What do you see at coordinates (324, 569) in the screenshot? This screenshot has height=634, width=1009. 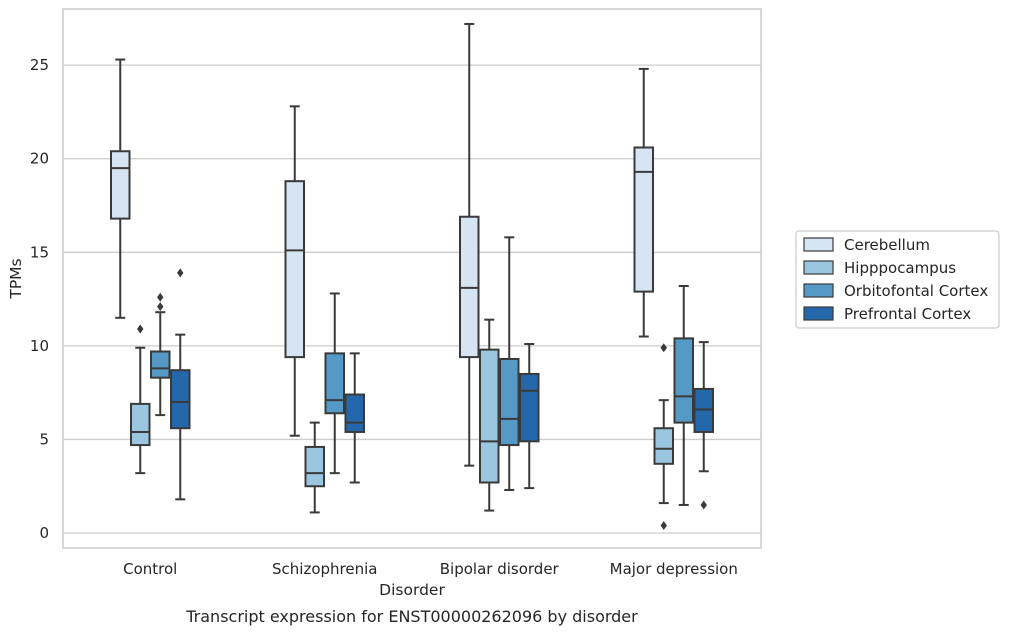 I see `x-tick-label: Schizophrenia` at bounding box center [324, 569].